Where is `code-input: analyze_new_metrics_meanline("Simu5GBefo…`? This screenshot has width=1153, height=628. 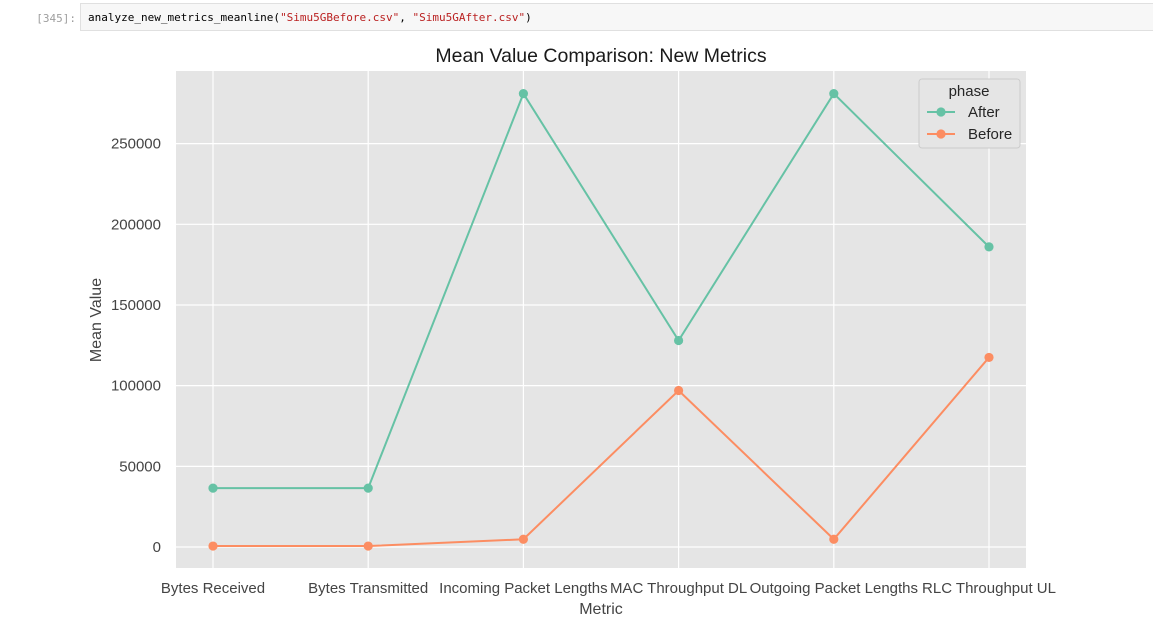 code-input: analyze_new_metrics_meanline("Simu5GBefo… is located at coordinates (616, 17).